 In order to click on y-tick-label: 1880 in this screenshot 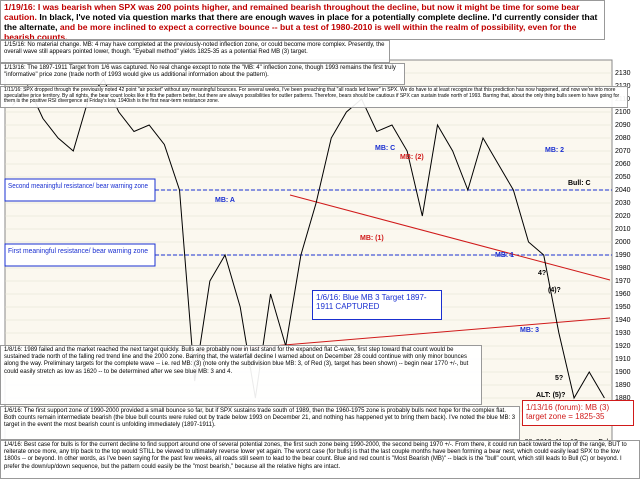, I will do `click(623, 398)`.